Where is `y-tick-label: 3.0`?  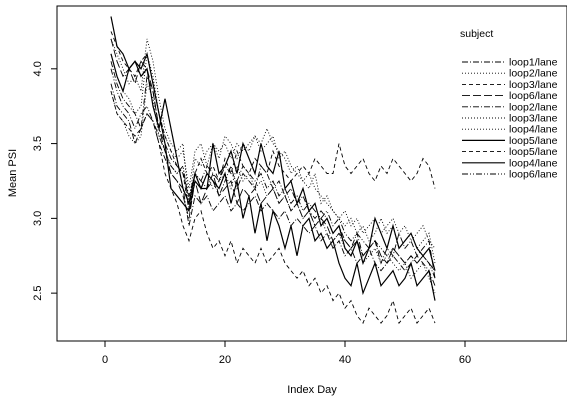 y-tick-label: 3.0 is located at coordinates (38, 218).